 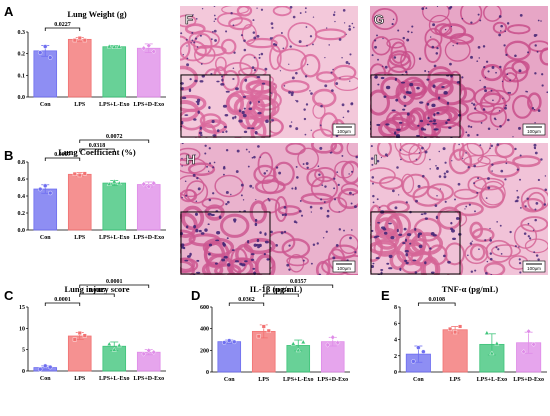 I want to click on p-value-label: 0.0227, so click(x=62, y=25).